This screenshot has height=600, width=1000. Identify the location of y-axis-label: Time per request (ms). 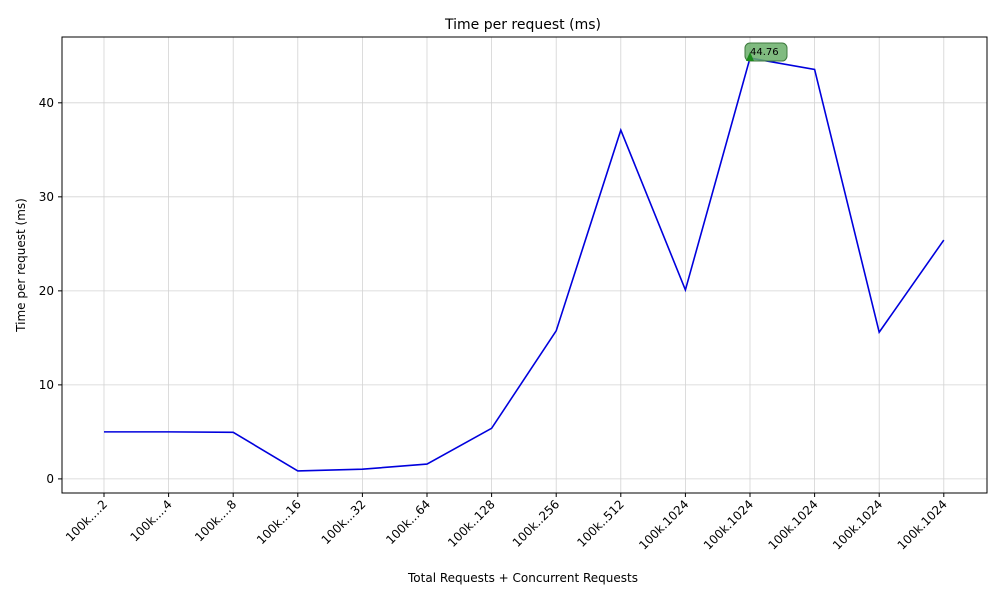
(21, 265).